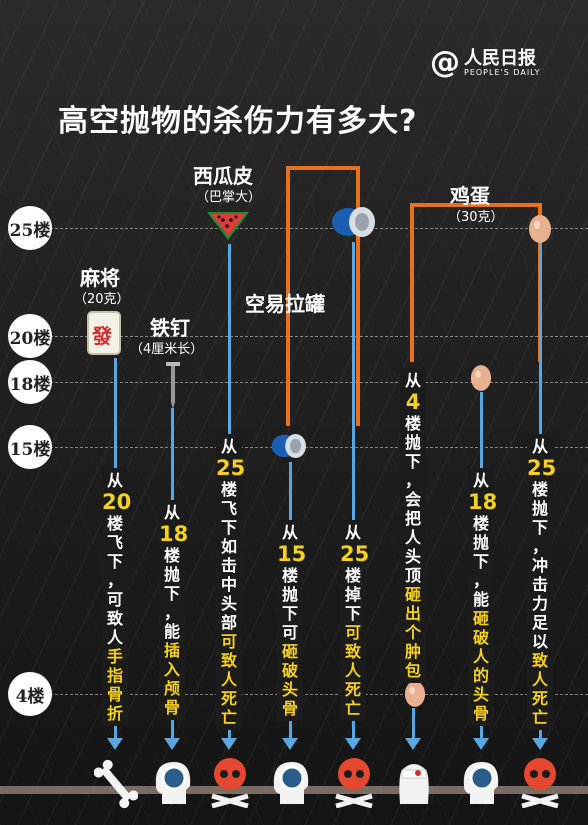 The image size is (588, 825). What do you see at coordinates (500, 58) in the screenshot?
I see `brand-name-cn: 人民日报` at bounding box center [500, 58].